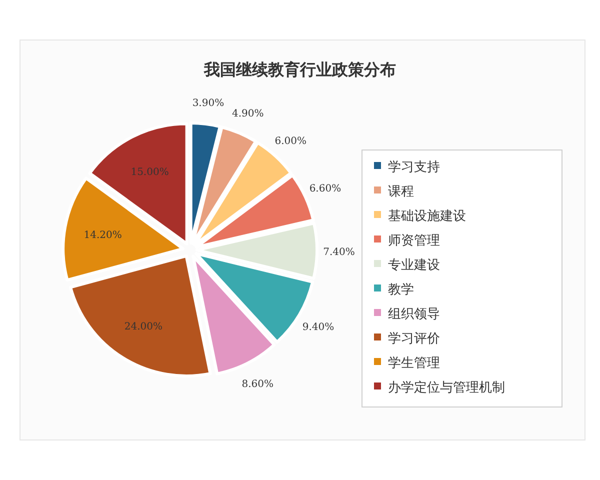 This screenshot has height=480, width=600. What do you see at coordinates (339, 252) in the screenshot?
I see `data-label: 7.40%` at bounding box center [339, 252].